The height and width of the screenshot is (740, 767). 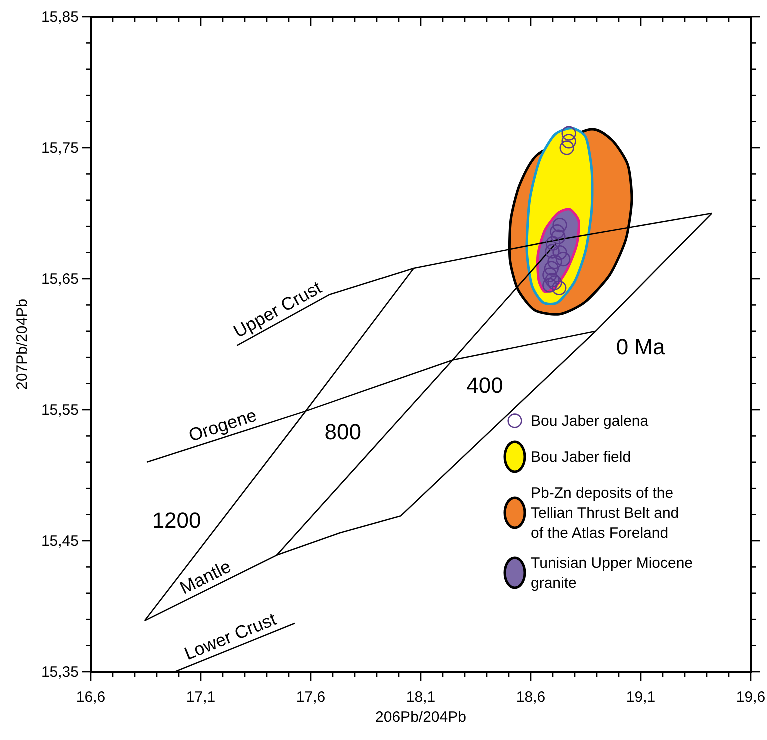 I want to click on legend-label: Bou Jaber galena, so click(x=590, y=421).